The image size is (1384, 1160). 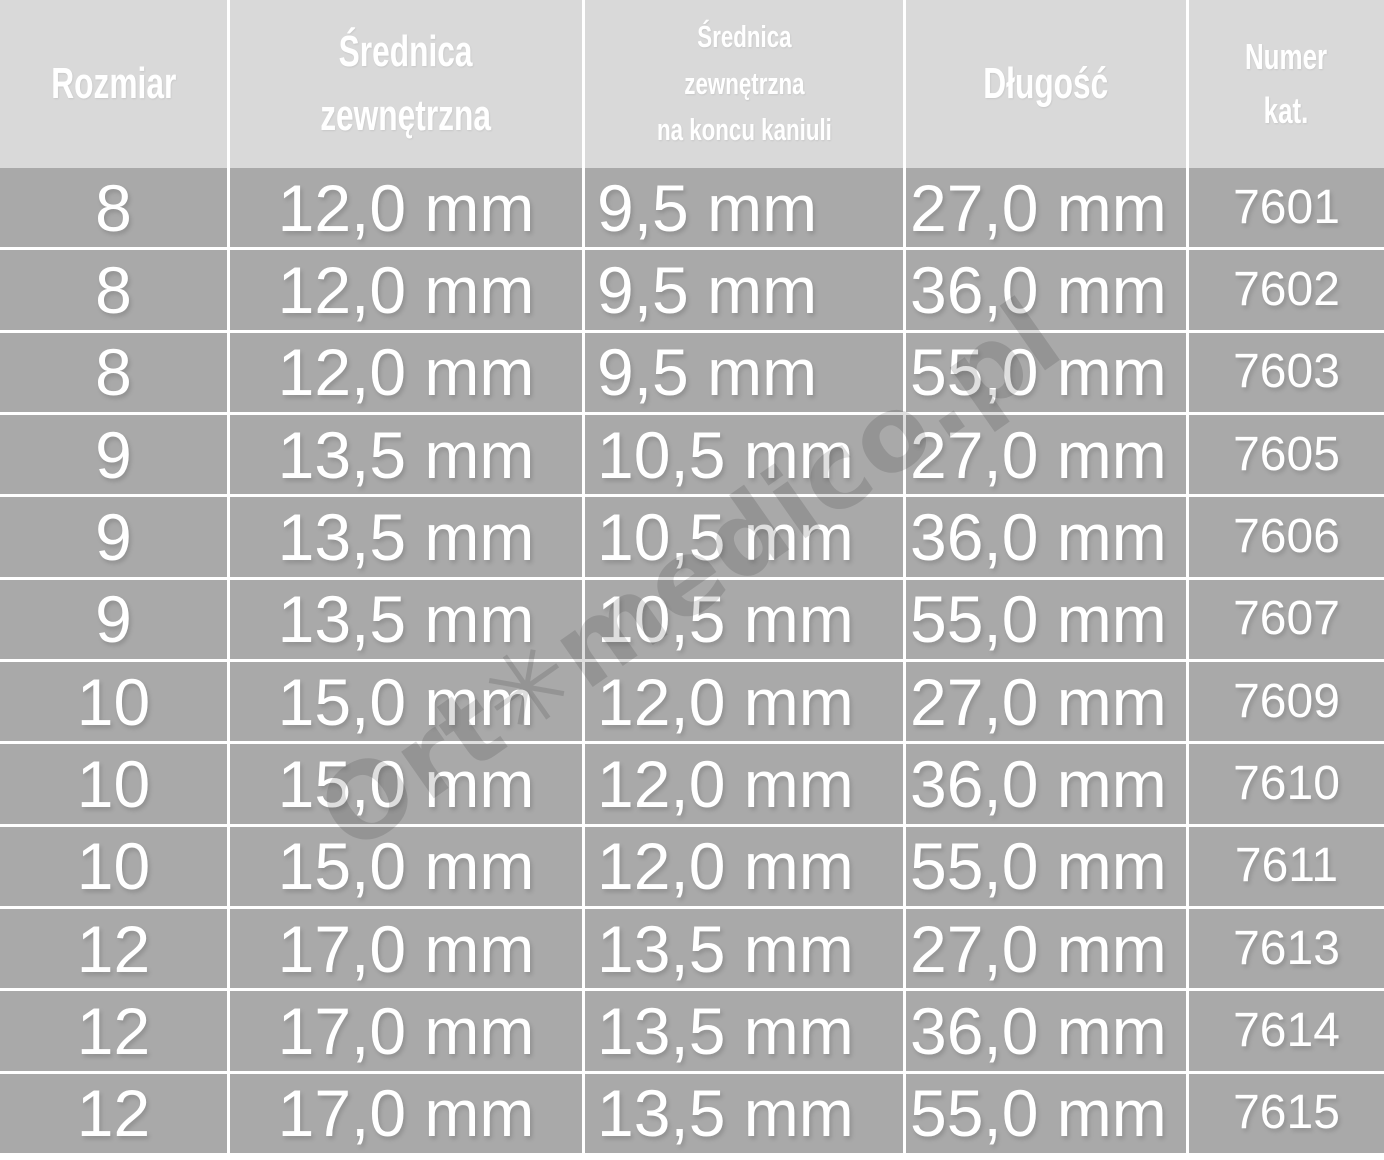 What do you see at coordinates (113, 455) in the screenshot?
I see `cell-row4-col1: 9` at bounding box center [113, 455].